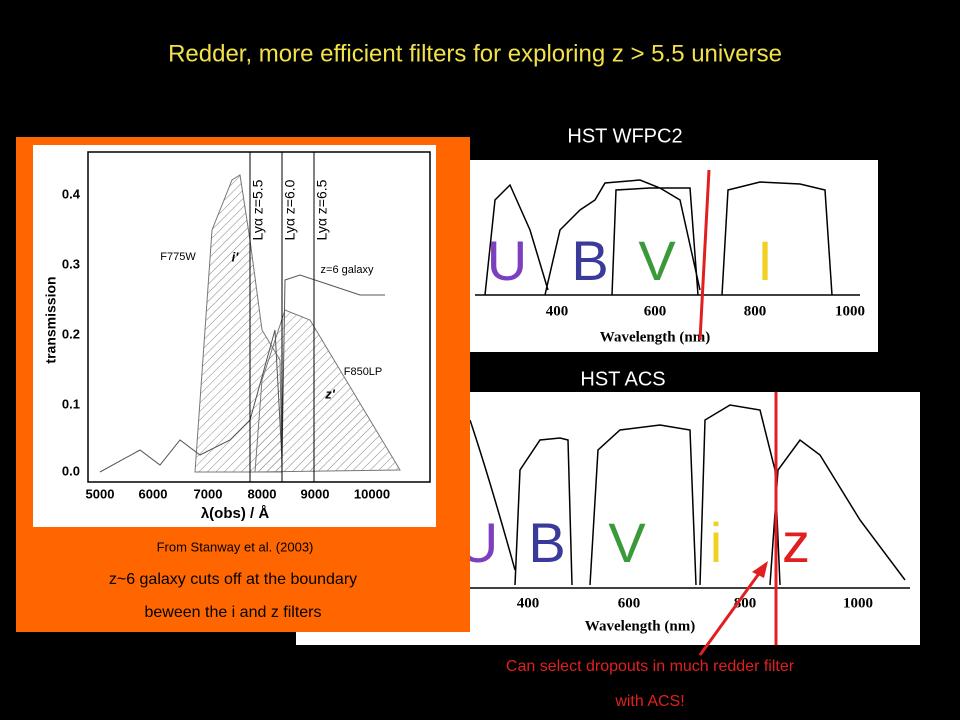  What do you see at coordinates (315, 493) in the screenshot?
I see `x-tick-label: 9000` at bounding box center [315, 493].